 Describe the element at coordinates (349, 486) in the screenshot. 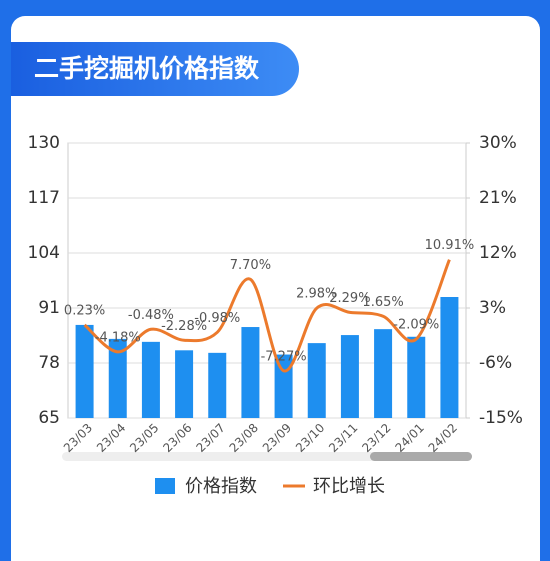

I see `legend-label: 环比增长` at that location.